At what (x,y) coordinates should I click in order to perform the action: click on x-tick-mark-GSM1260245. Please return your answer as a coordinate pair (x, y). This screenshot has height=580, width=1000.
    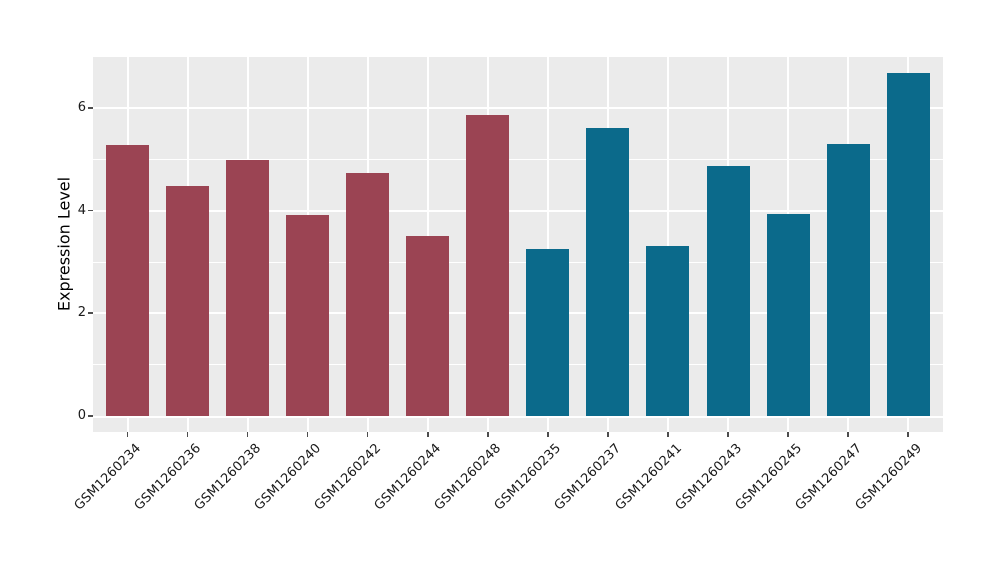
    Looking at the image, I should click on (788, 434).